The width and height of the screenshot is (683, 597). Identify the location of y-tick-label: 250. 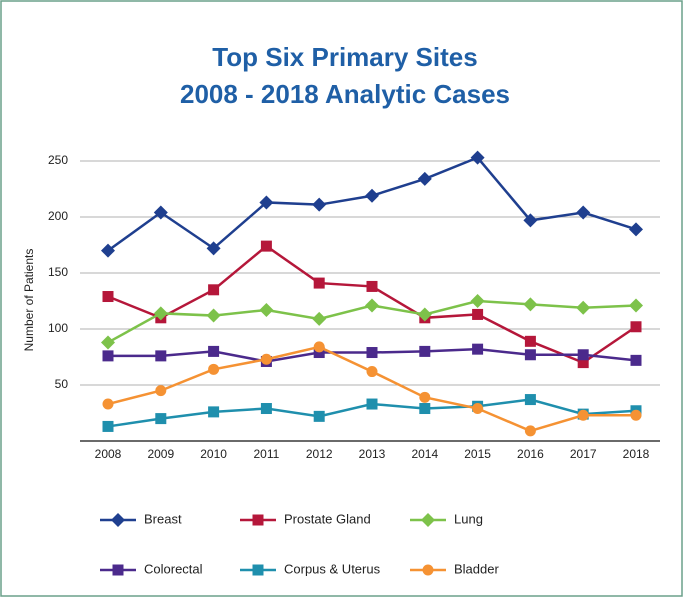
(58, 160).